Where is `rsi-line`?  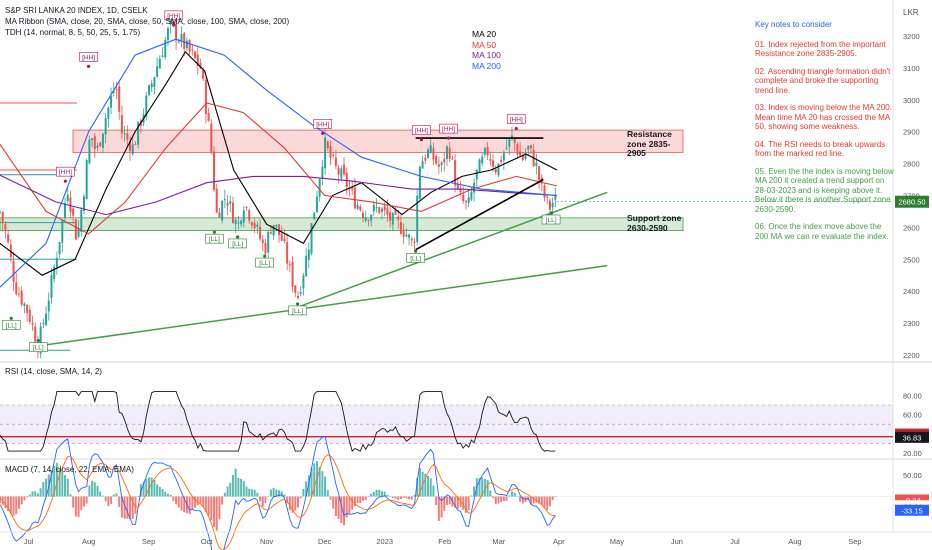
rsi-line is located at coordinates (278, 421).